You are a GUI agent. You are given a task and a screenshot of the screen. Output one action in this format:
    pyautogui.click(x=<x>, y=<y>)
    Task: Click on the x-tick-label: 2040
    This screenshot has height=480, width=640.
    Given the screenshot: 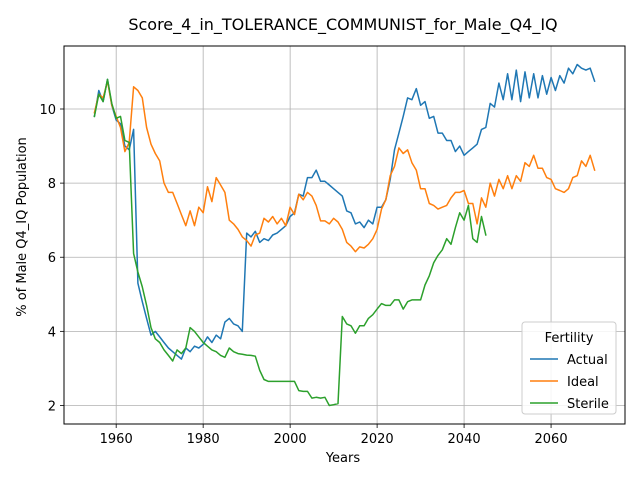 What is the action you would take?
    pyautogui.click(x=464, y=439)
    